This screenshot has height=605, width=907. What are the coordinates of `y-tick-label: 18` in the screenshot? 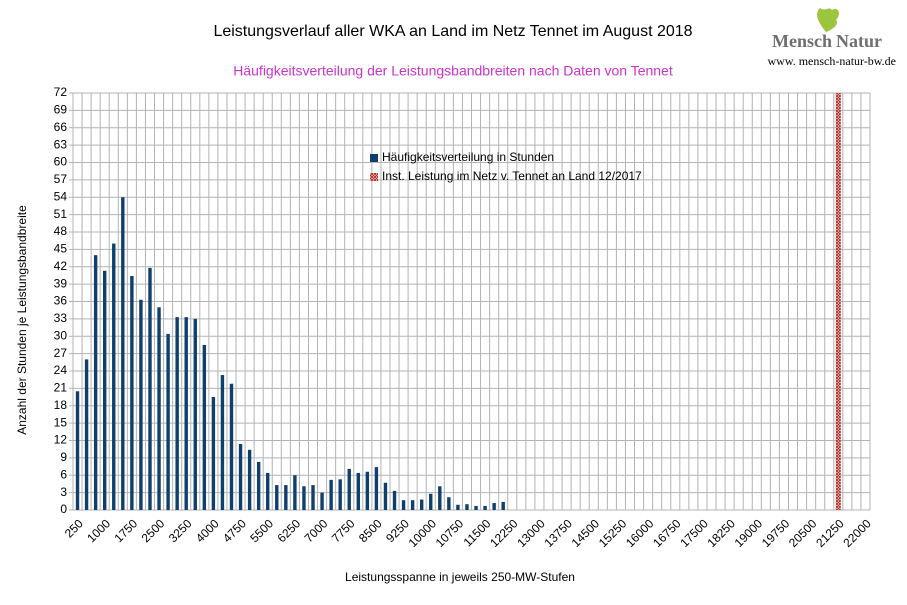 It's located at (61, 405).